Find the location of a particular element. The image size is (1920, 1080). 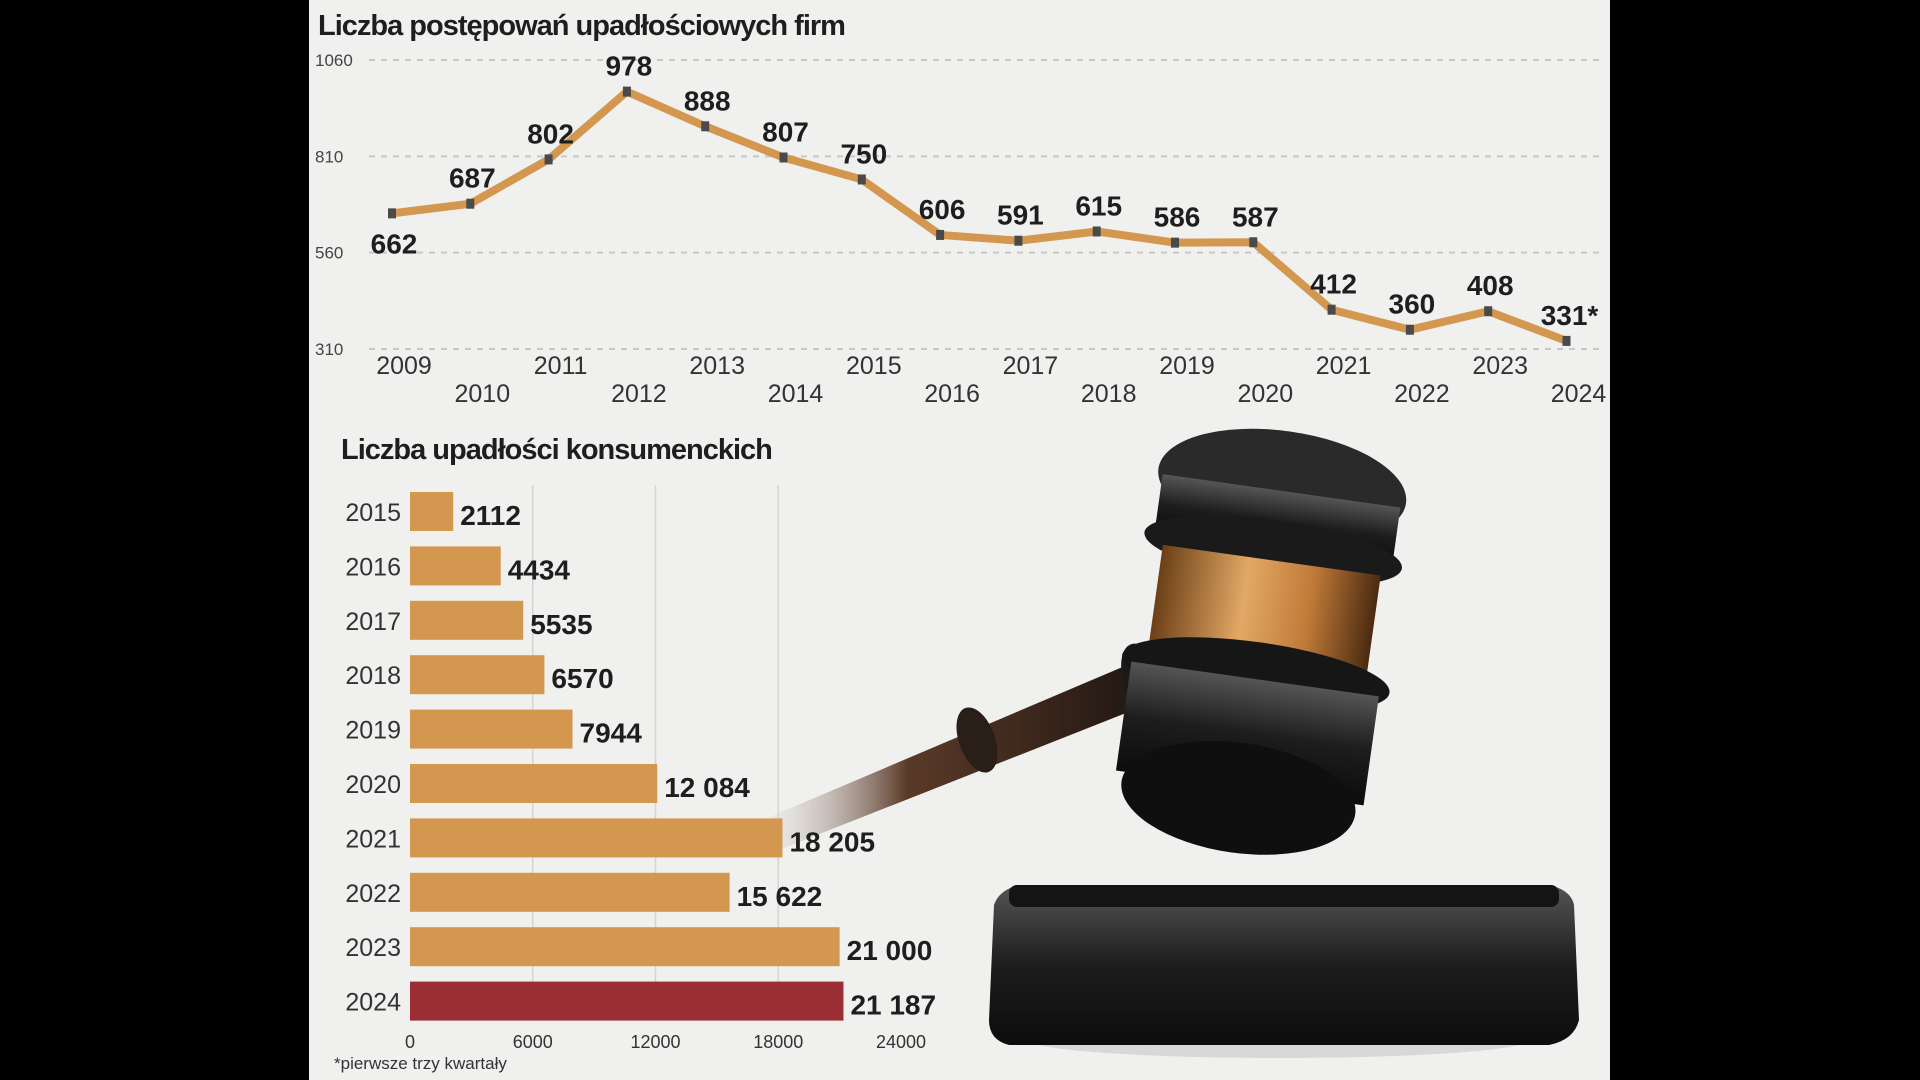

bar-value-label: 2112 is located at coordinates (490, 515).